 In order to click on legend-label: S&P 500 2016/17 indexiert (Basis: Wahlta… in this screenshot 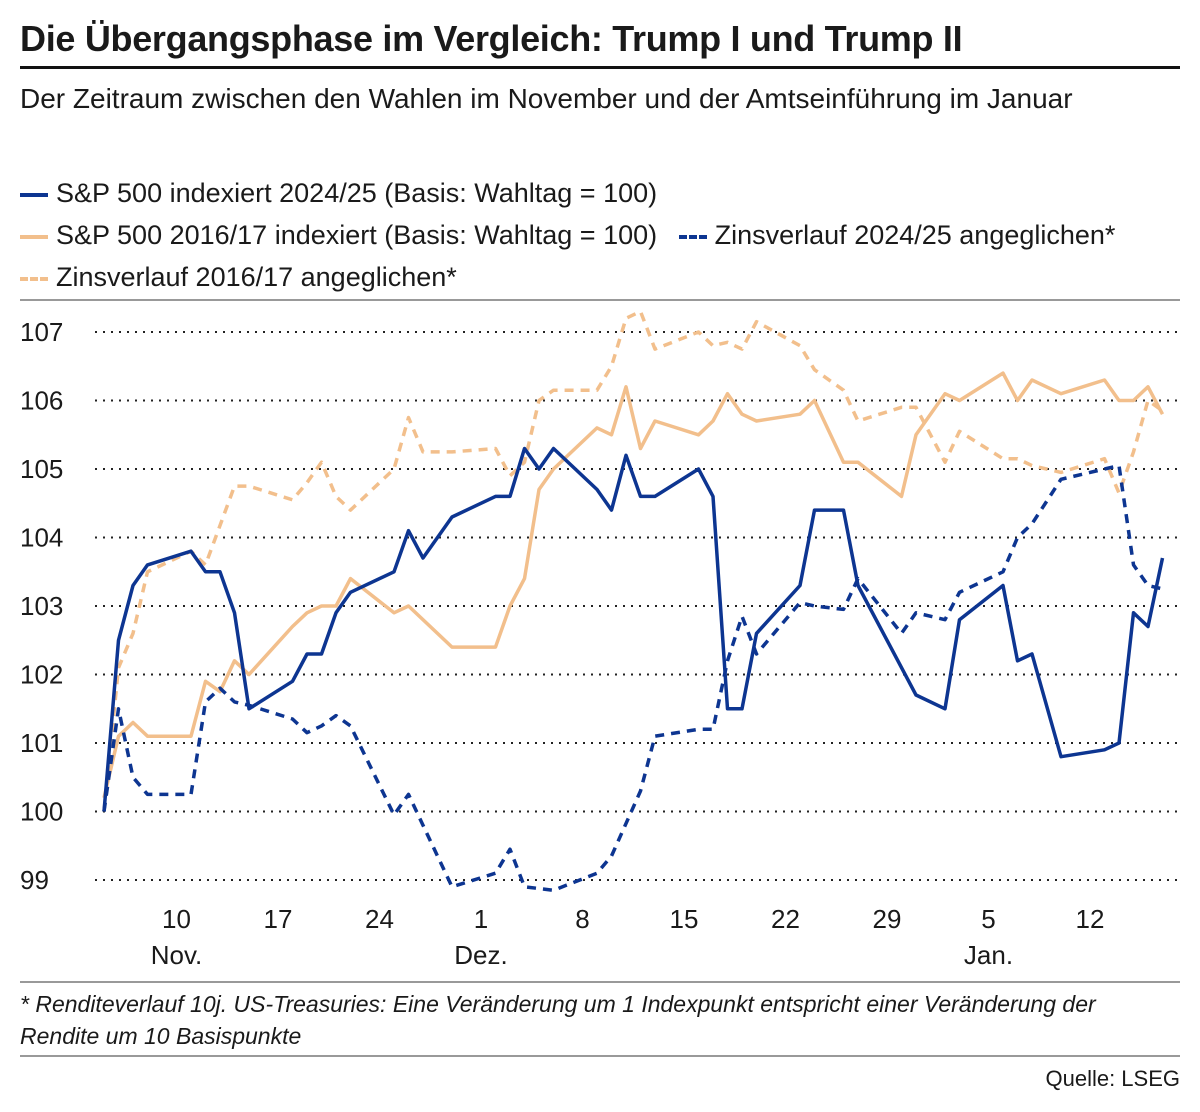, I will do `click(357, 235)`.